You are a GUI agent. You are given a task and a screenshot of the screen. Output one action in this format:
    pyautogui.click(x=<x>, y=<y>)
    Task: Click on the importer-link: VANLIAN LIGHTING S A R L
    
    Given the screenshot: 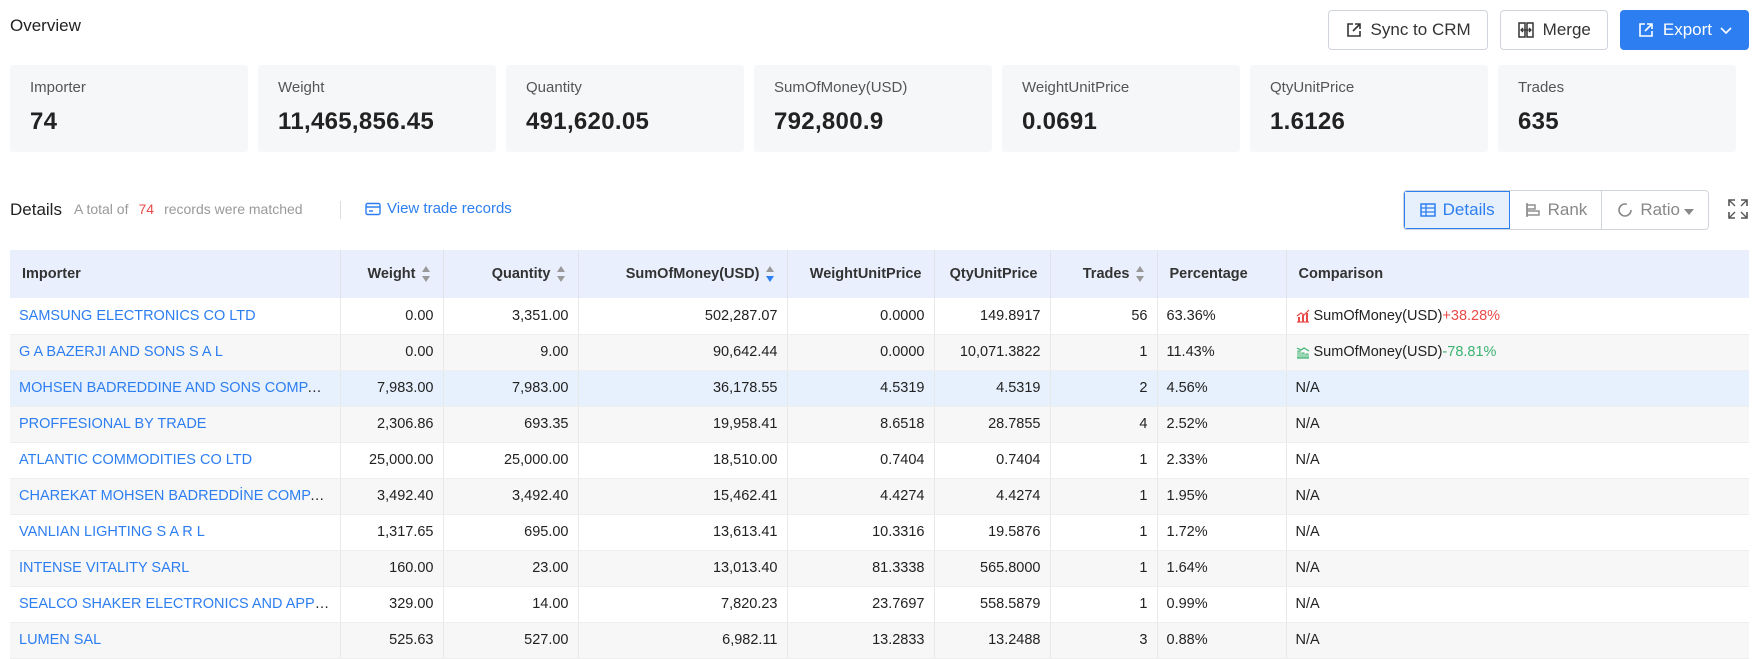 What is the action you would take?
    pyautogui.click(x=112, y=532)
    